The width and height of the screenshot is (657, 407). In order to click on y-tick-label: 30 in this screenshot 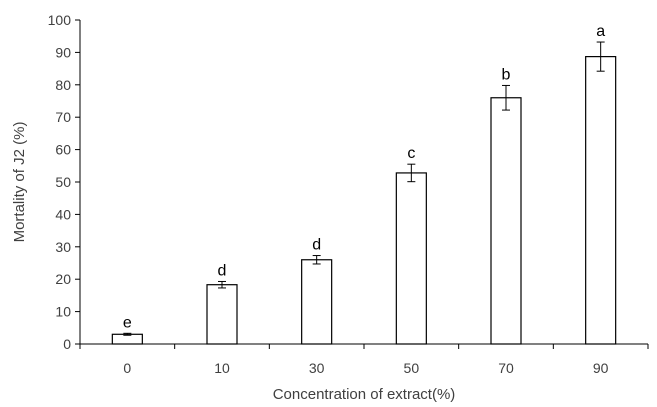, I will do `click(63, 247)`.